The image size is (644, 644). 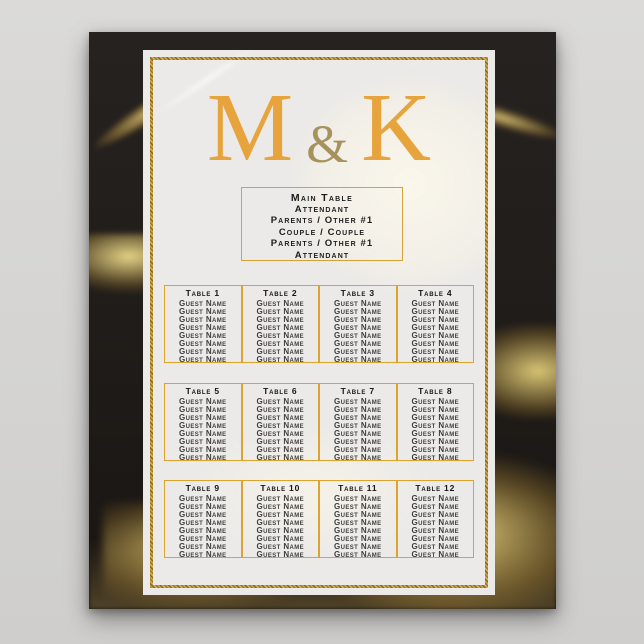 What do you see at coordinates (357, 293) in the screenshot?
I see `table-label: Table 3` at bounding box center [357, 293].